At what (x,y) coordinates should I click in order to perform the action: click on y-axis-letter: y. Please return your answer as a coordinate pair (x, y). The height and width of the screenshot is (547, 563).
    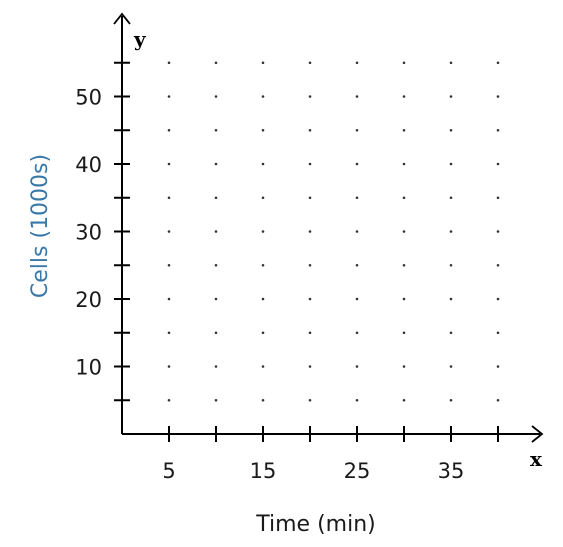
    Looking at the image, I should click on (140, 39).